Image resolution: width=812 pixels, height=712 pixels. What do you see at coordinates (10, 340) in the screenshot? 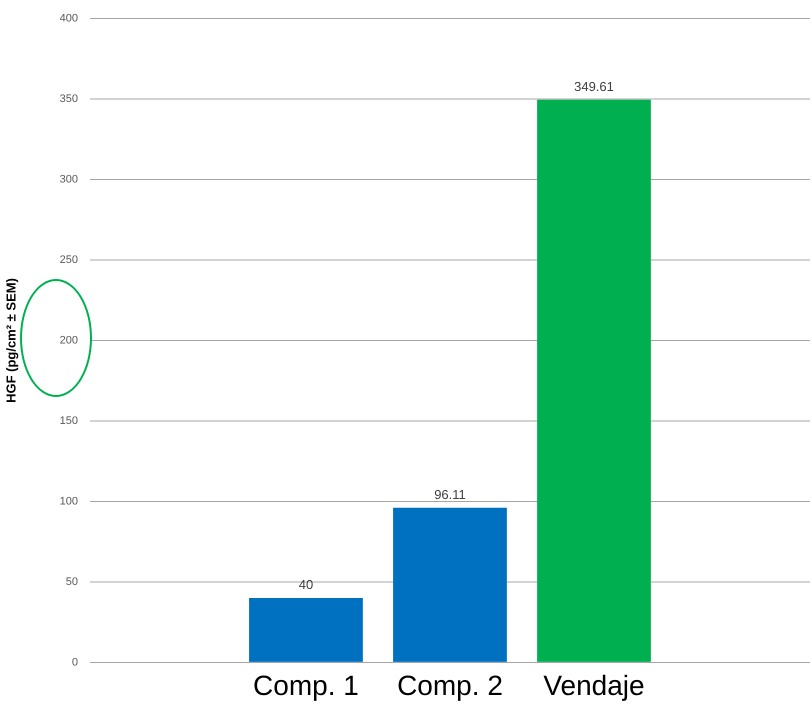
I see `y-axis-title: HGF (pg/cm² ± SEM)` at bounding box center [10, 340].